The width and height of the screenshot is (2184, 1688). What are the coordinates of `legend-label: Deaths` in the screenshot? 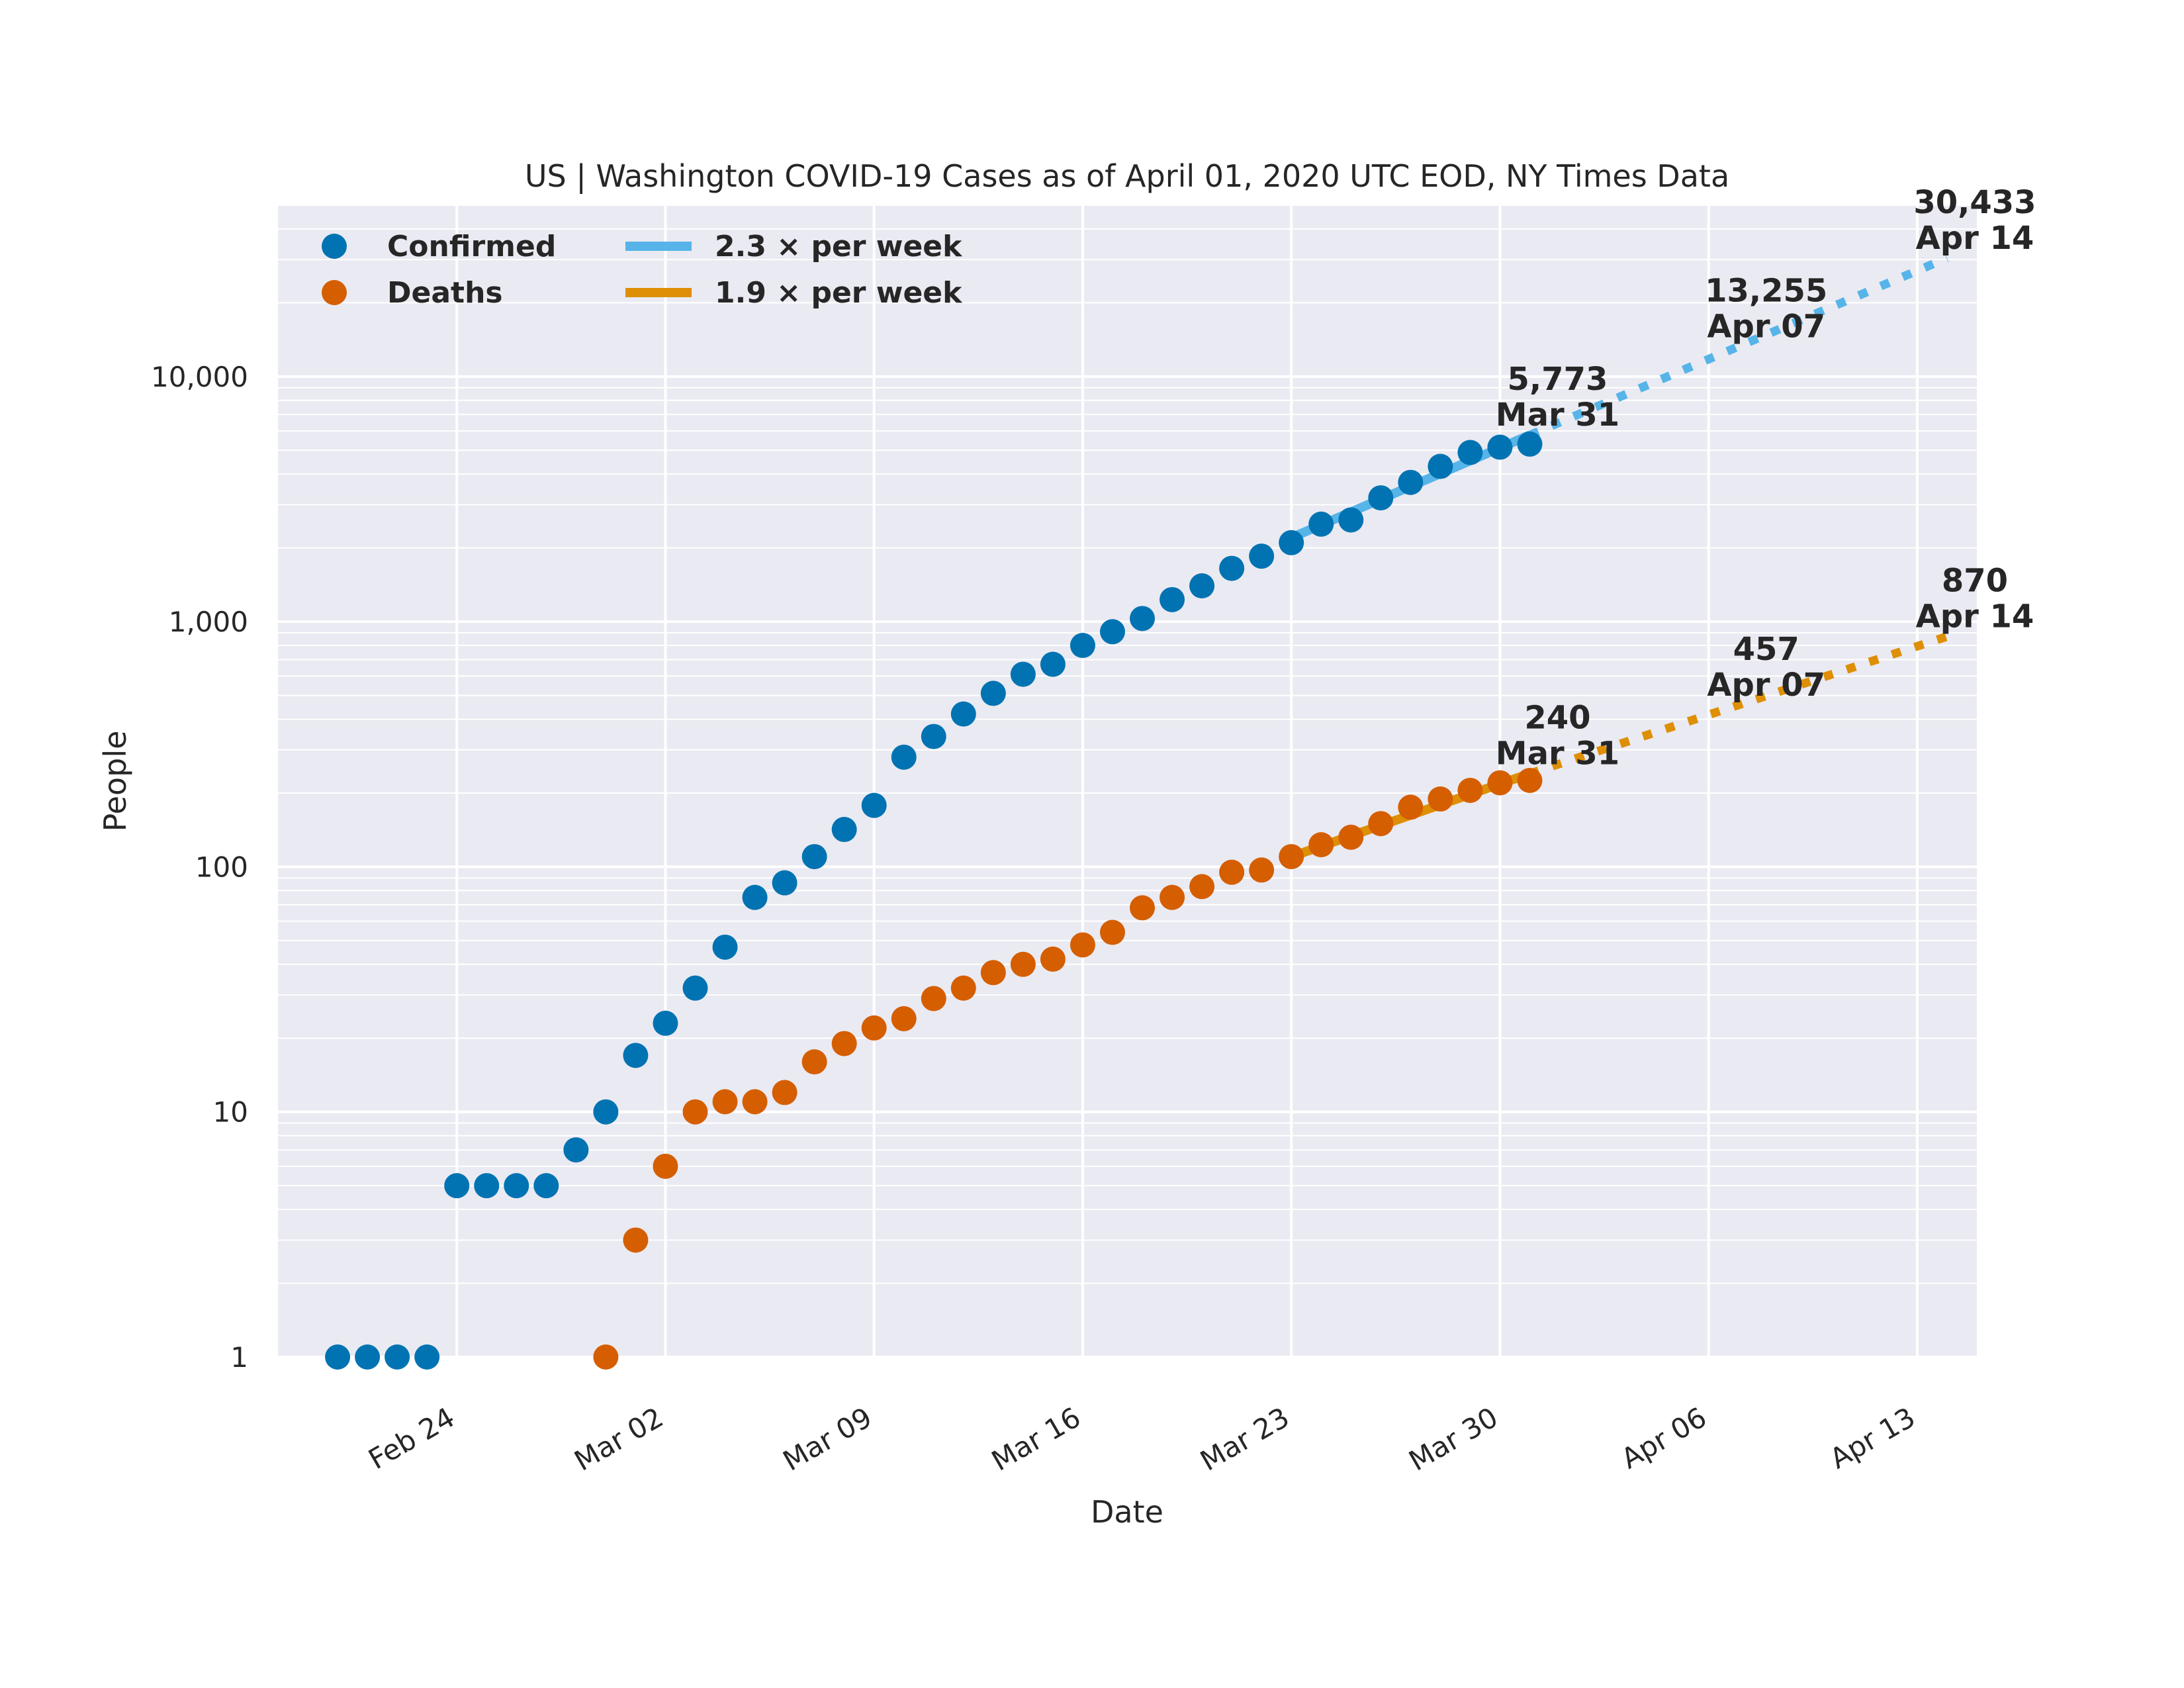 It's located at (445, 293).